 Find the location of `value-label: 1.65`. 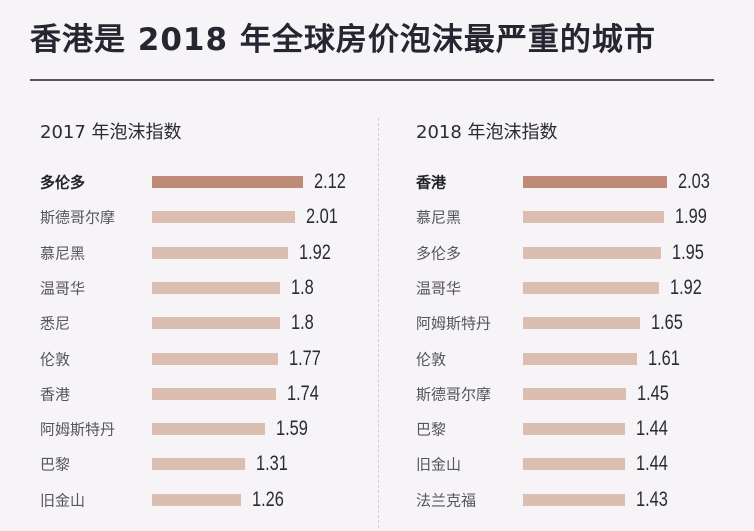

value-label: 1.65 is located at coordinates (667, 323).